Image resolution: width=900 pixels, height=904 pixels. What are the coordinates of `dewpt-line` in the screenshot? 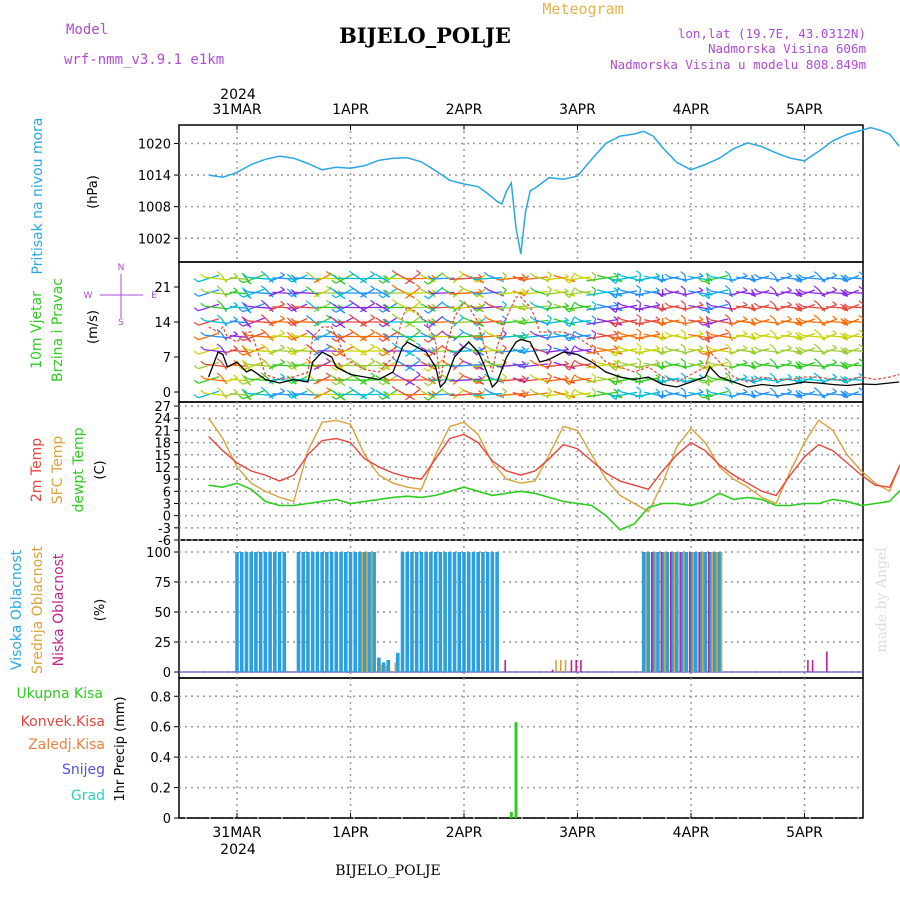 It's located at (554, 506).